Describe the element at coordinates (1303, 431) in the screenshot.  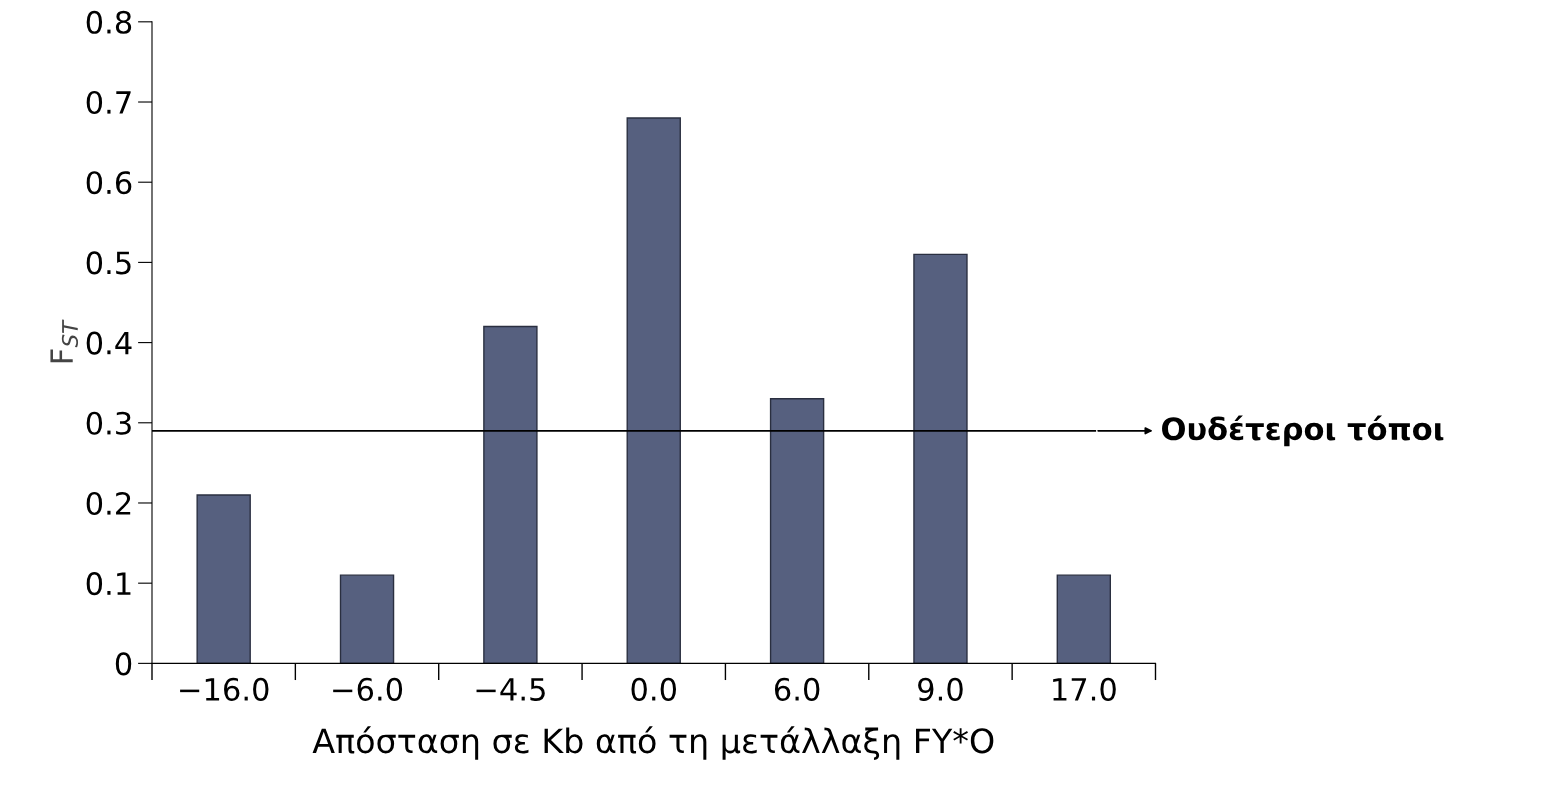
I see `ref-line-label: Ουδέτεροι τόποι` at that location.